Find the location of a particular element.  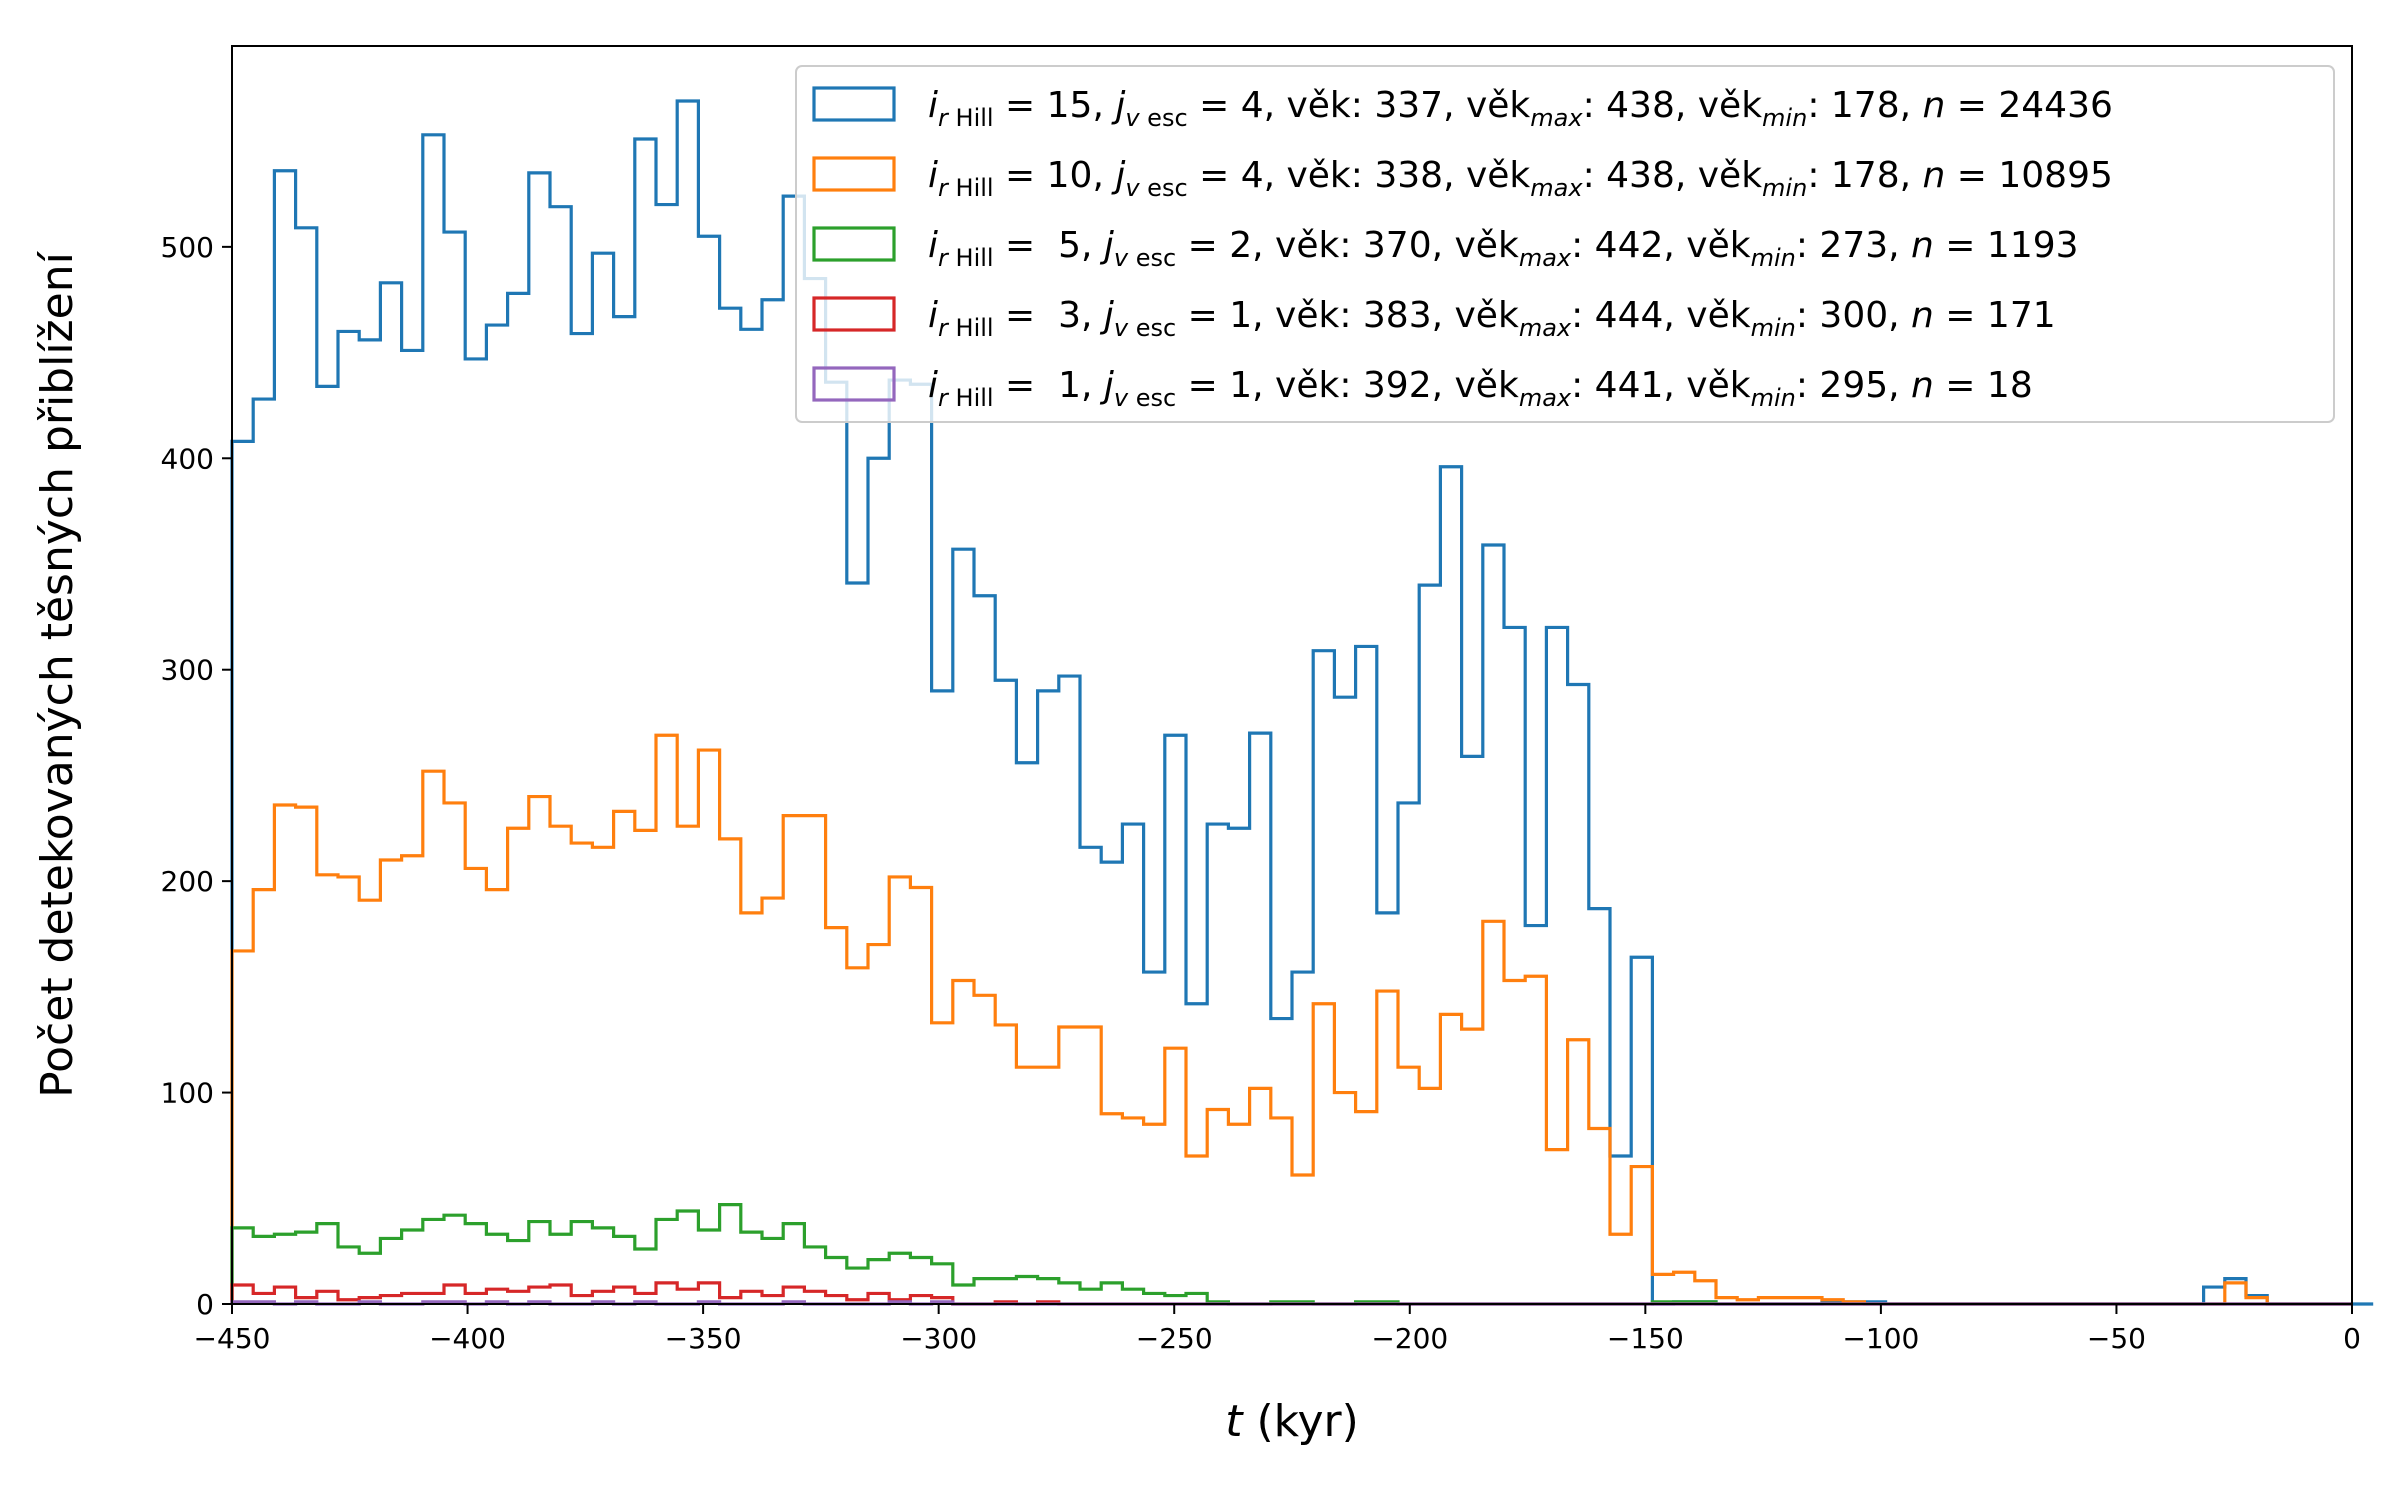

y-tick-label: 400 is located at coordinates (187, 458).